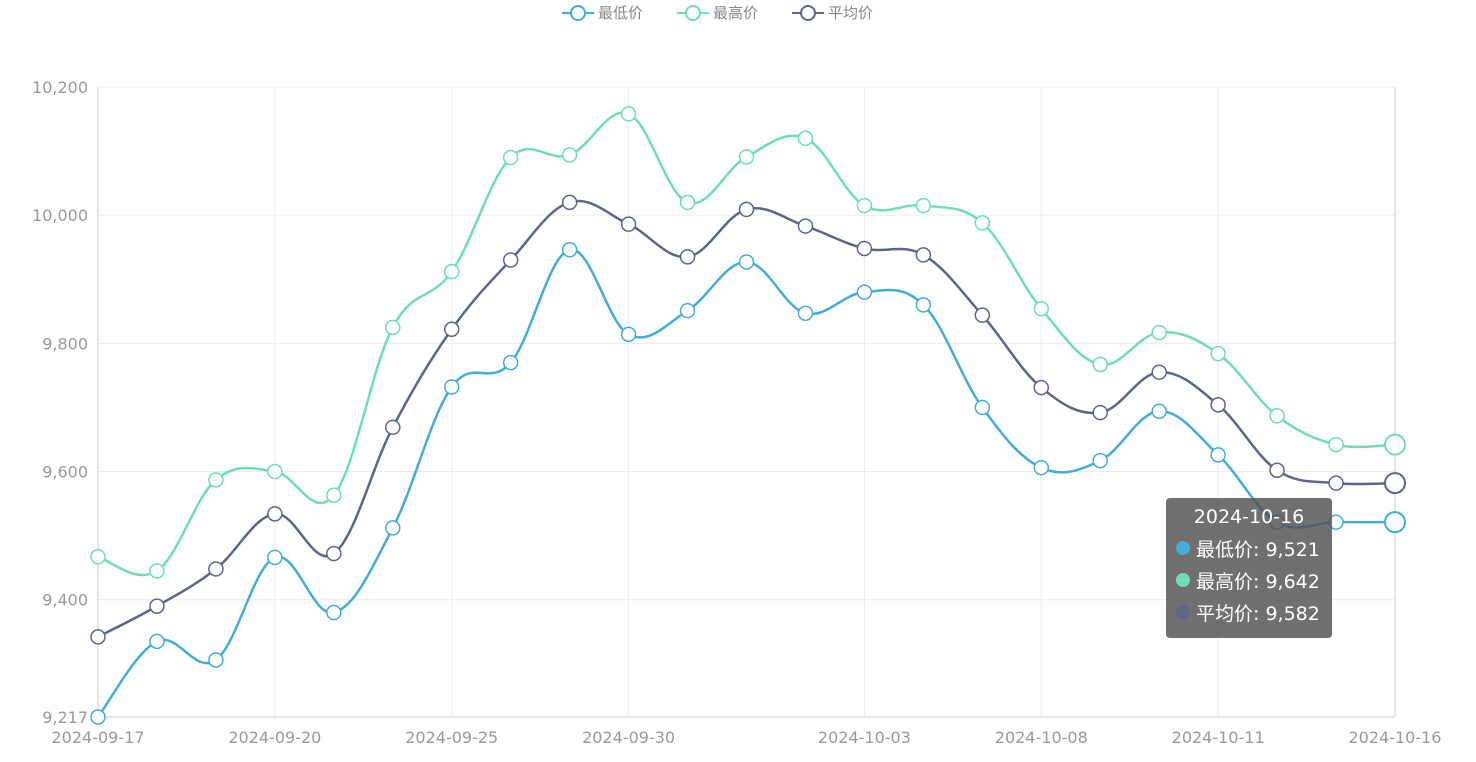 This screenshot has width=1476, height=762. Describe the element at coordinates (98, 737) in the screenshot. I see `x-tick-label: 2024-09-17` at that location.